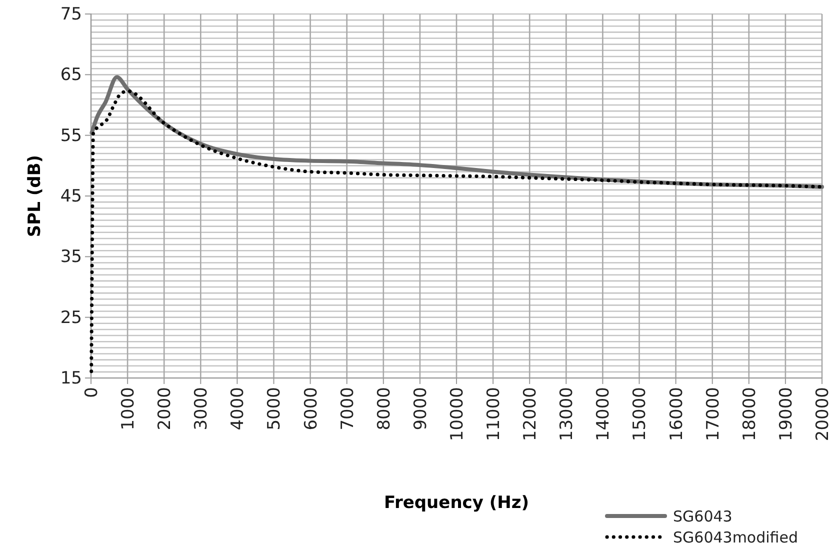  I want to click on x-tick-label: 10000, so click(457, 414).